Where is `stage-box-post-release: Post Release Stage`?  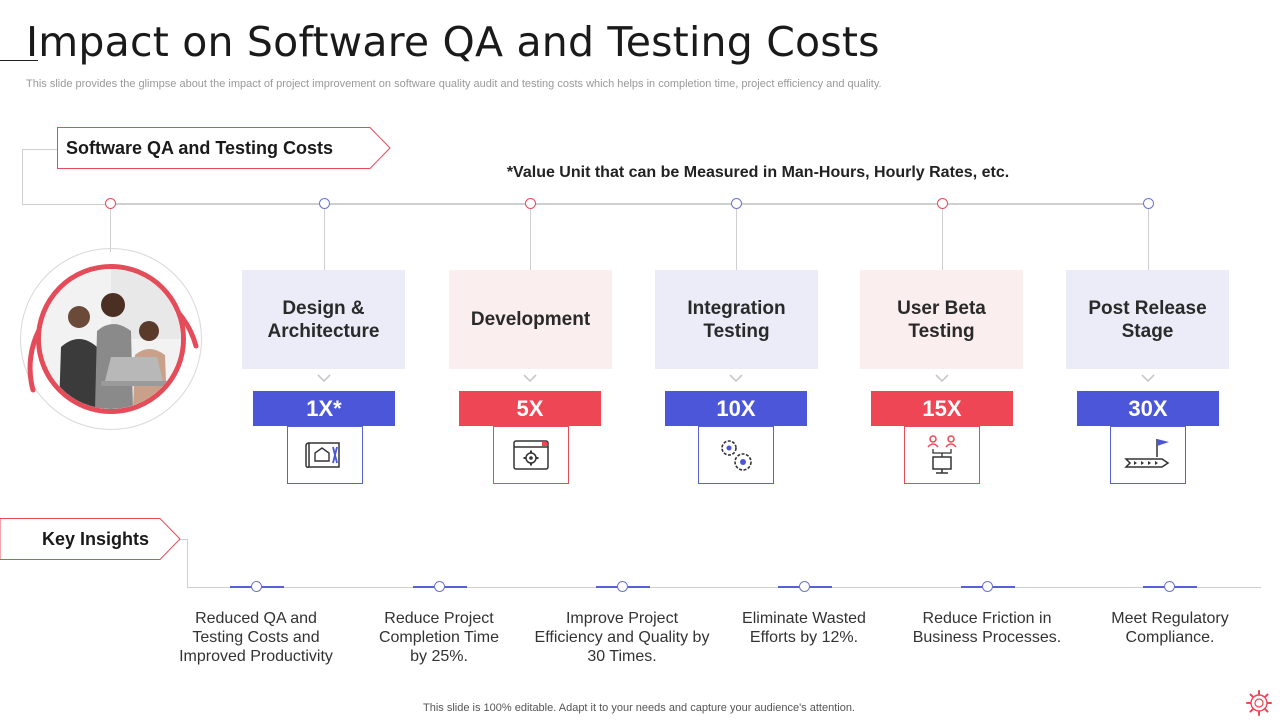
stage-box-post-release: Post Release Stage is located at coordinates (1147, 319).